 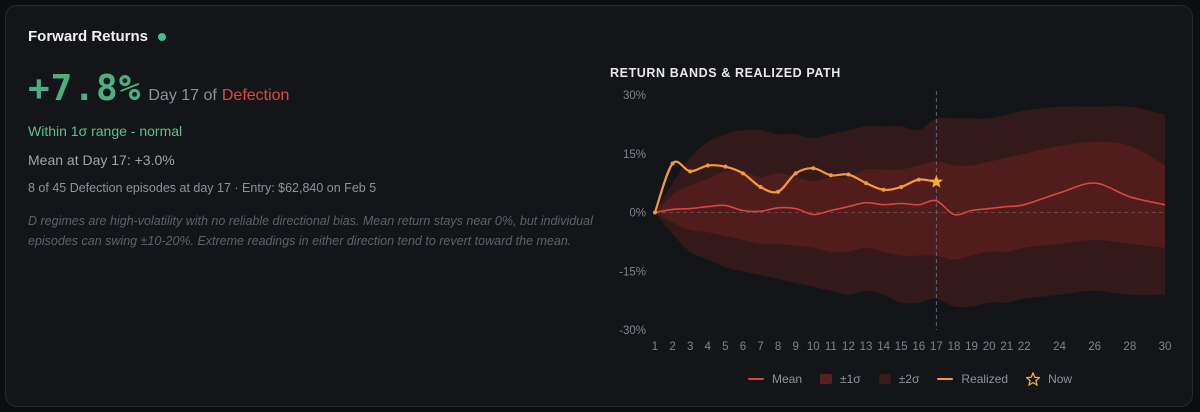 I want to click on x-tick-label: 19, so click(x=971, y=347).